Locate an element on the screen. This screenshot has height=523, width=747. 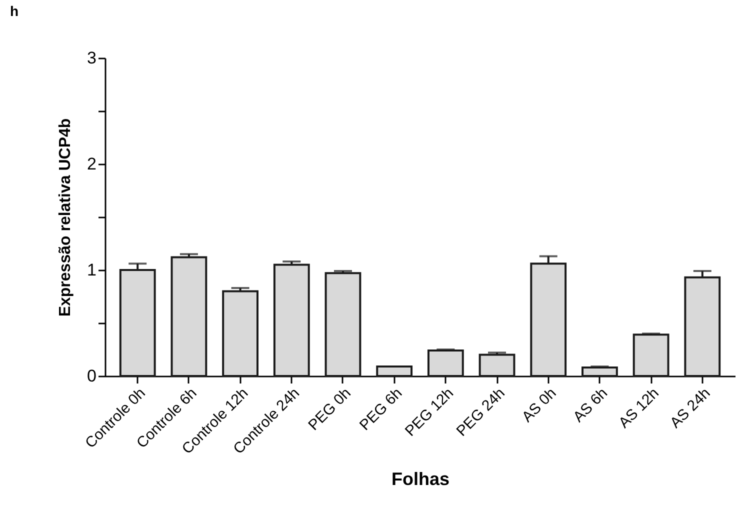
x-tick-label: AS 0h is located at coordinates (539, 405).